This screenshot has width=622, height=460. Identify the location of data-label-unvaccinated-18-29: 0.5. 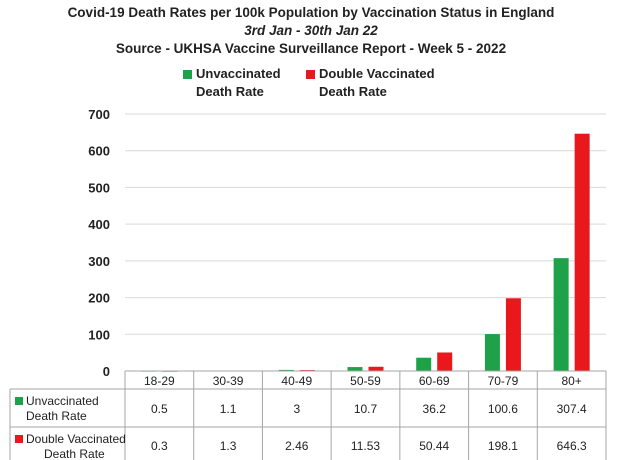
(159, 409).